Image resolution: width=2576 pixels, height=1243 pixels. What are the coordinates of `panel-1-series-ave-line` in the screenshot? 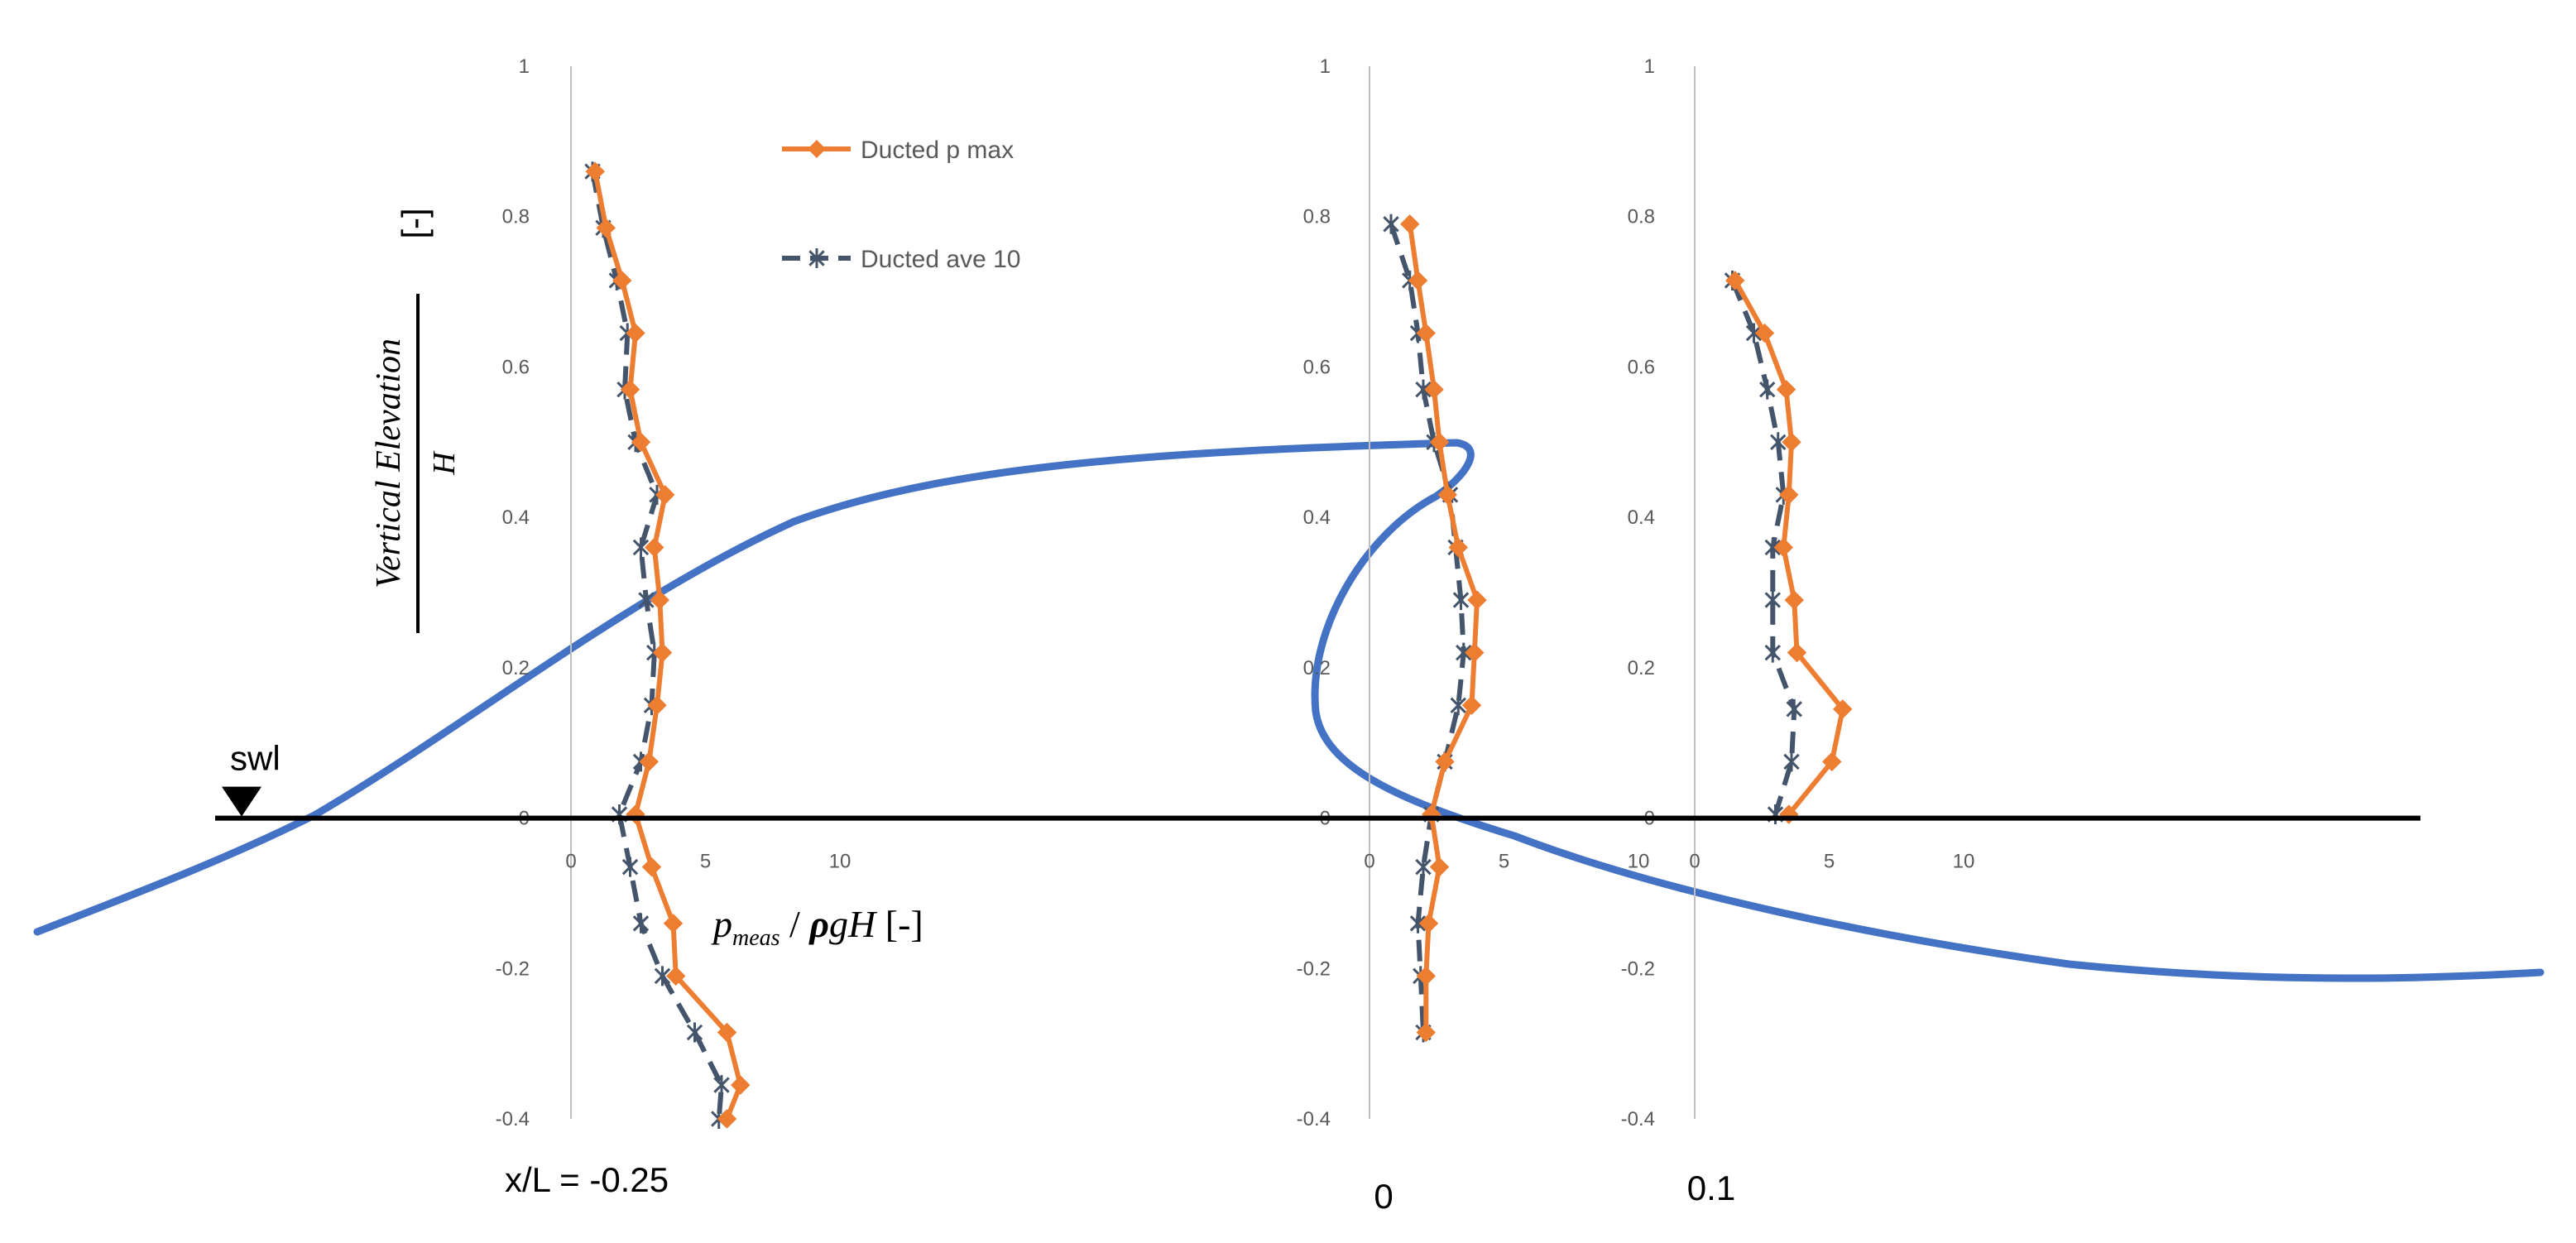 It's located at (1428, 628).